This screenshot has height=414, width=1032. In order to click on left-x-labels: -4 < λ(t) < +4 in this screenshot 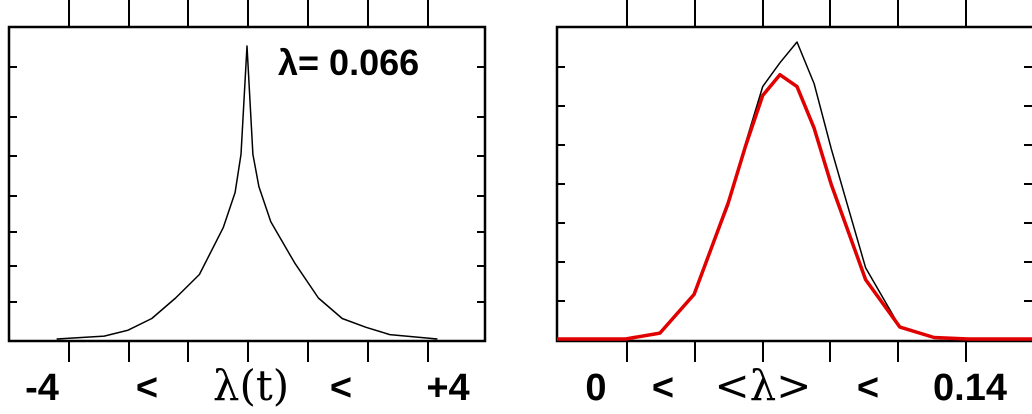, I will do `click(247, 385)`.